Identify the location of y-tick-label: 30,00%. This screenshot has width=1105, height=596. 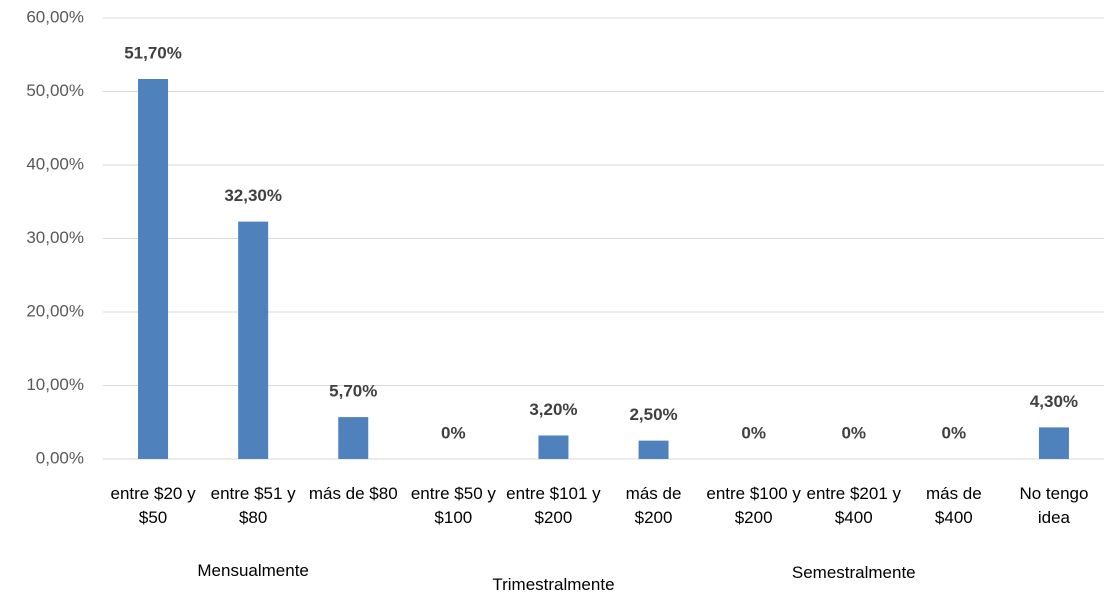
(55, 237).